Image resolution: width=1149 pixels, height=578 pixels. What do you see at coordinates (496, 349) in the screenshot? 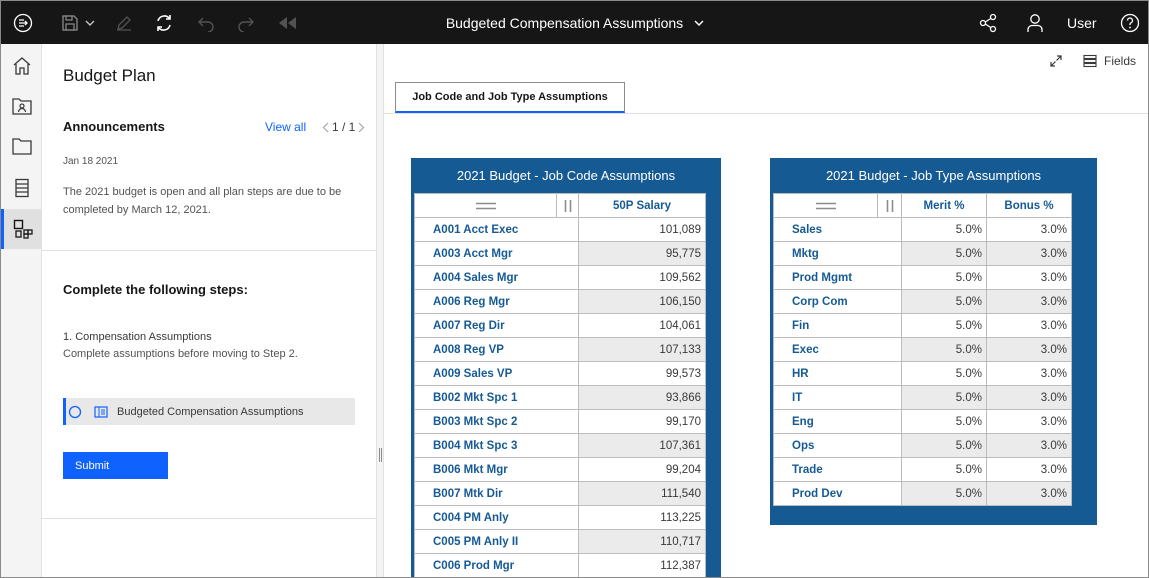
I see `row-label: A008 Reg VP` at bounding box center [496, 349].